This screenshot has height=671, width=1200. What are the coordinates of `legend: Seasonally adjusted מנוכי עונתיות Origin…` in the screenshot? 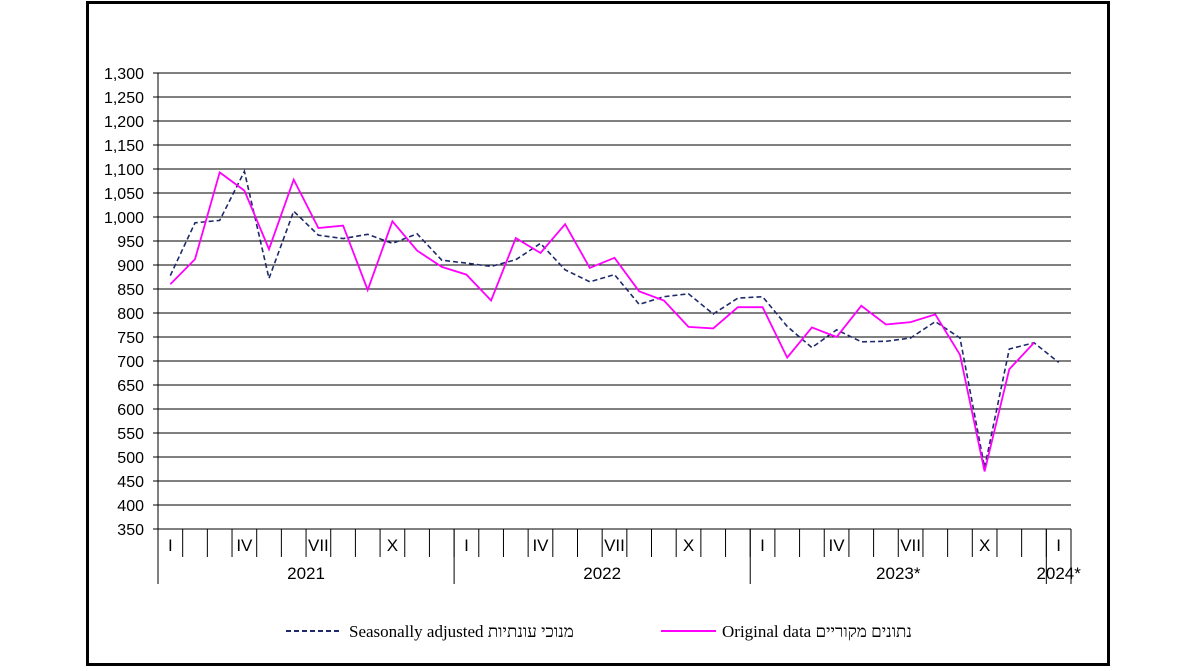 It's located at (599, 631).